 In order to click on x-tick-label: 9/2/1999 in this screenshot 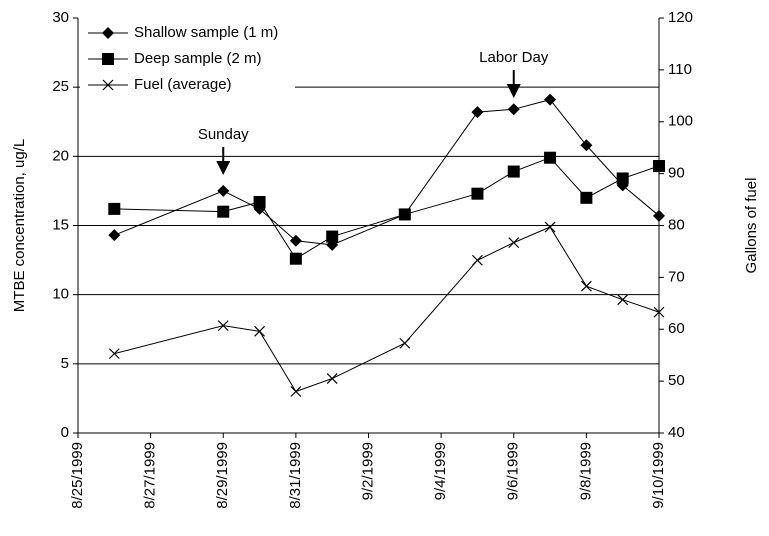, I will do `click(367, 471)`.